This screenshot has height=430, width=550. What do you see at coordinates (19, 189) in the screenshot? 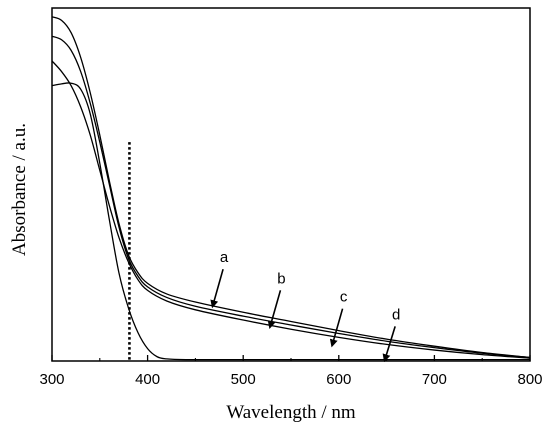
I see `y-axis-title: Absorbance / a.u.` at bounding box center [19, 189].